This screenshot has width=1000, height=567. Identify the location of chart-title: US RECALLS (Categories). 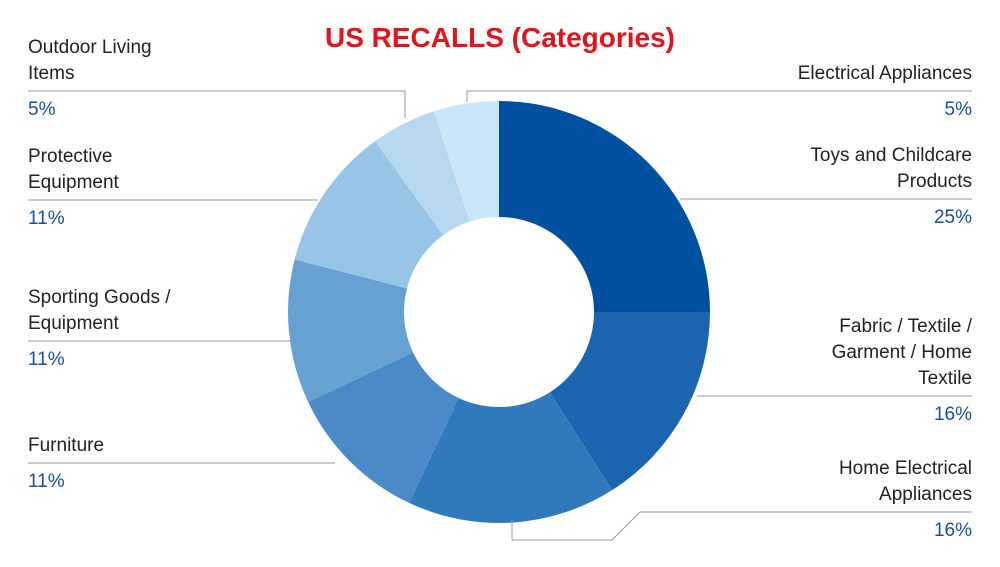
(500, 37).